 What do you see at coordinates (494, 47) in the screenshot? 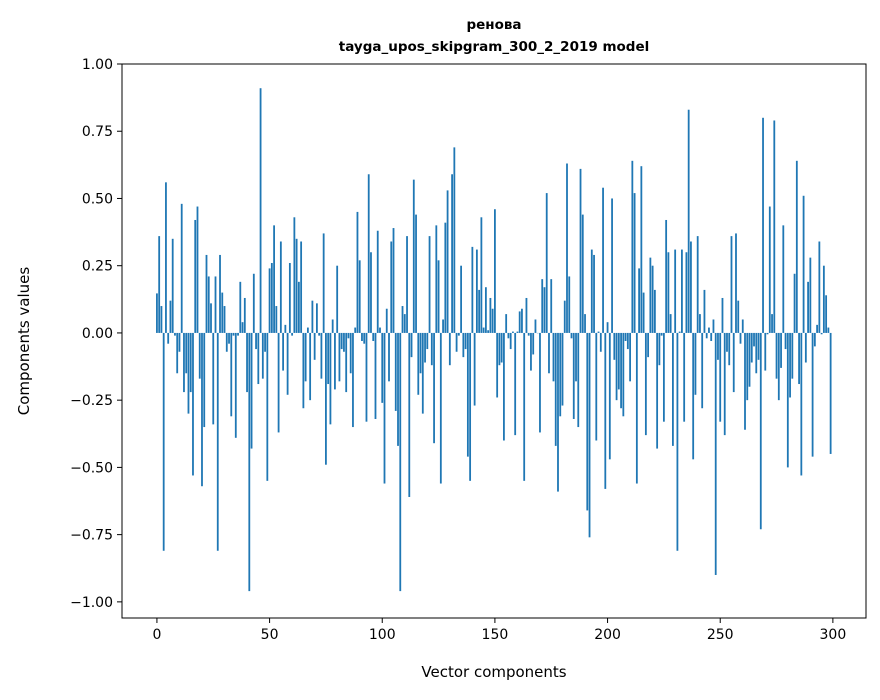
I see `chart-title-line-2: tayga_upos_skipgram_300_2_2019 model` at bounding box center [494, 47].